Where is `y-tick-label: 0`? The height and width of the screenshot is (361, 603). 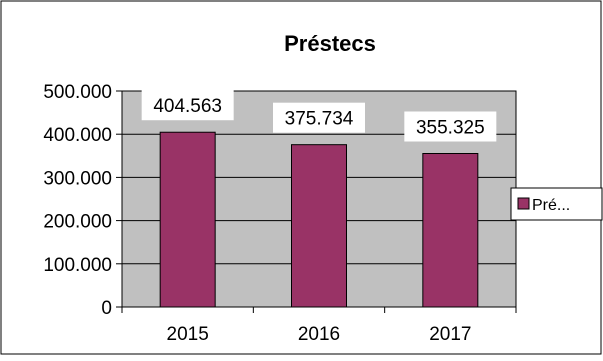 y-tick-label: 0 is located at coordinates (106, 308).